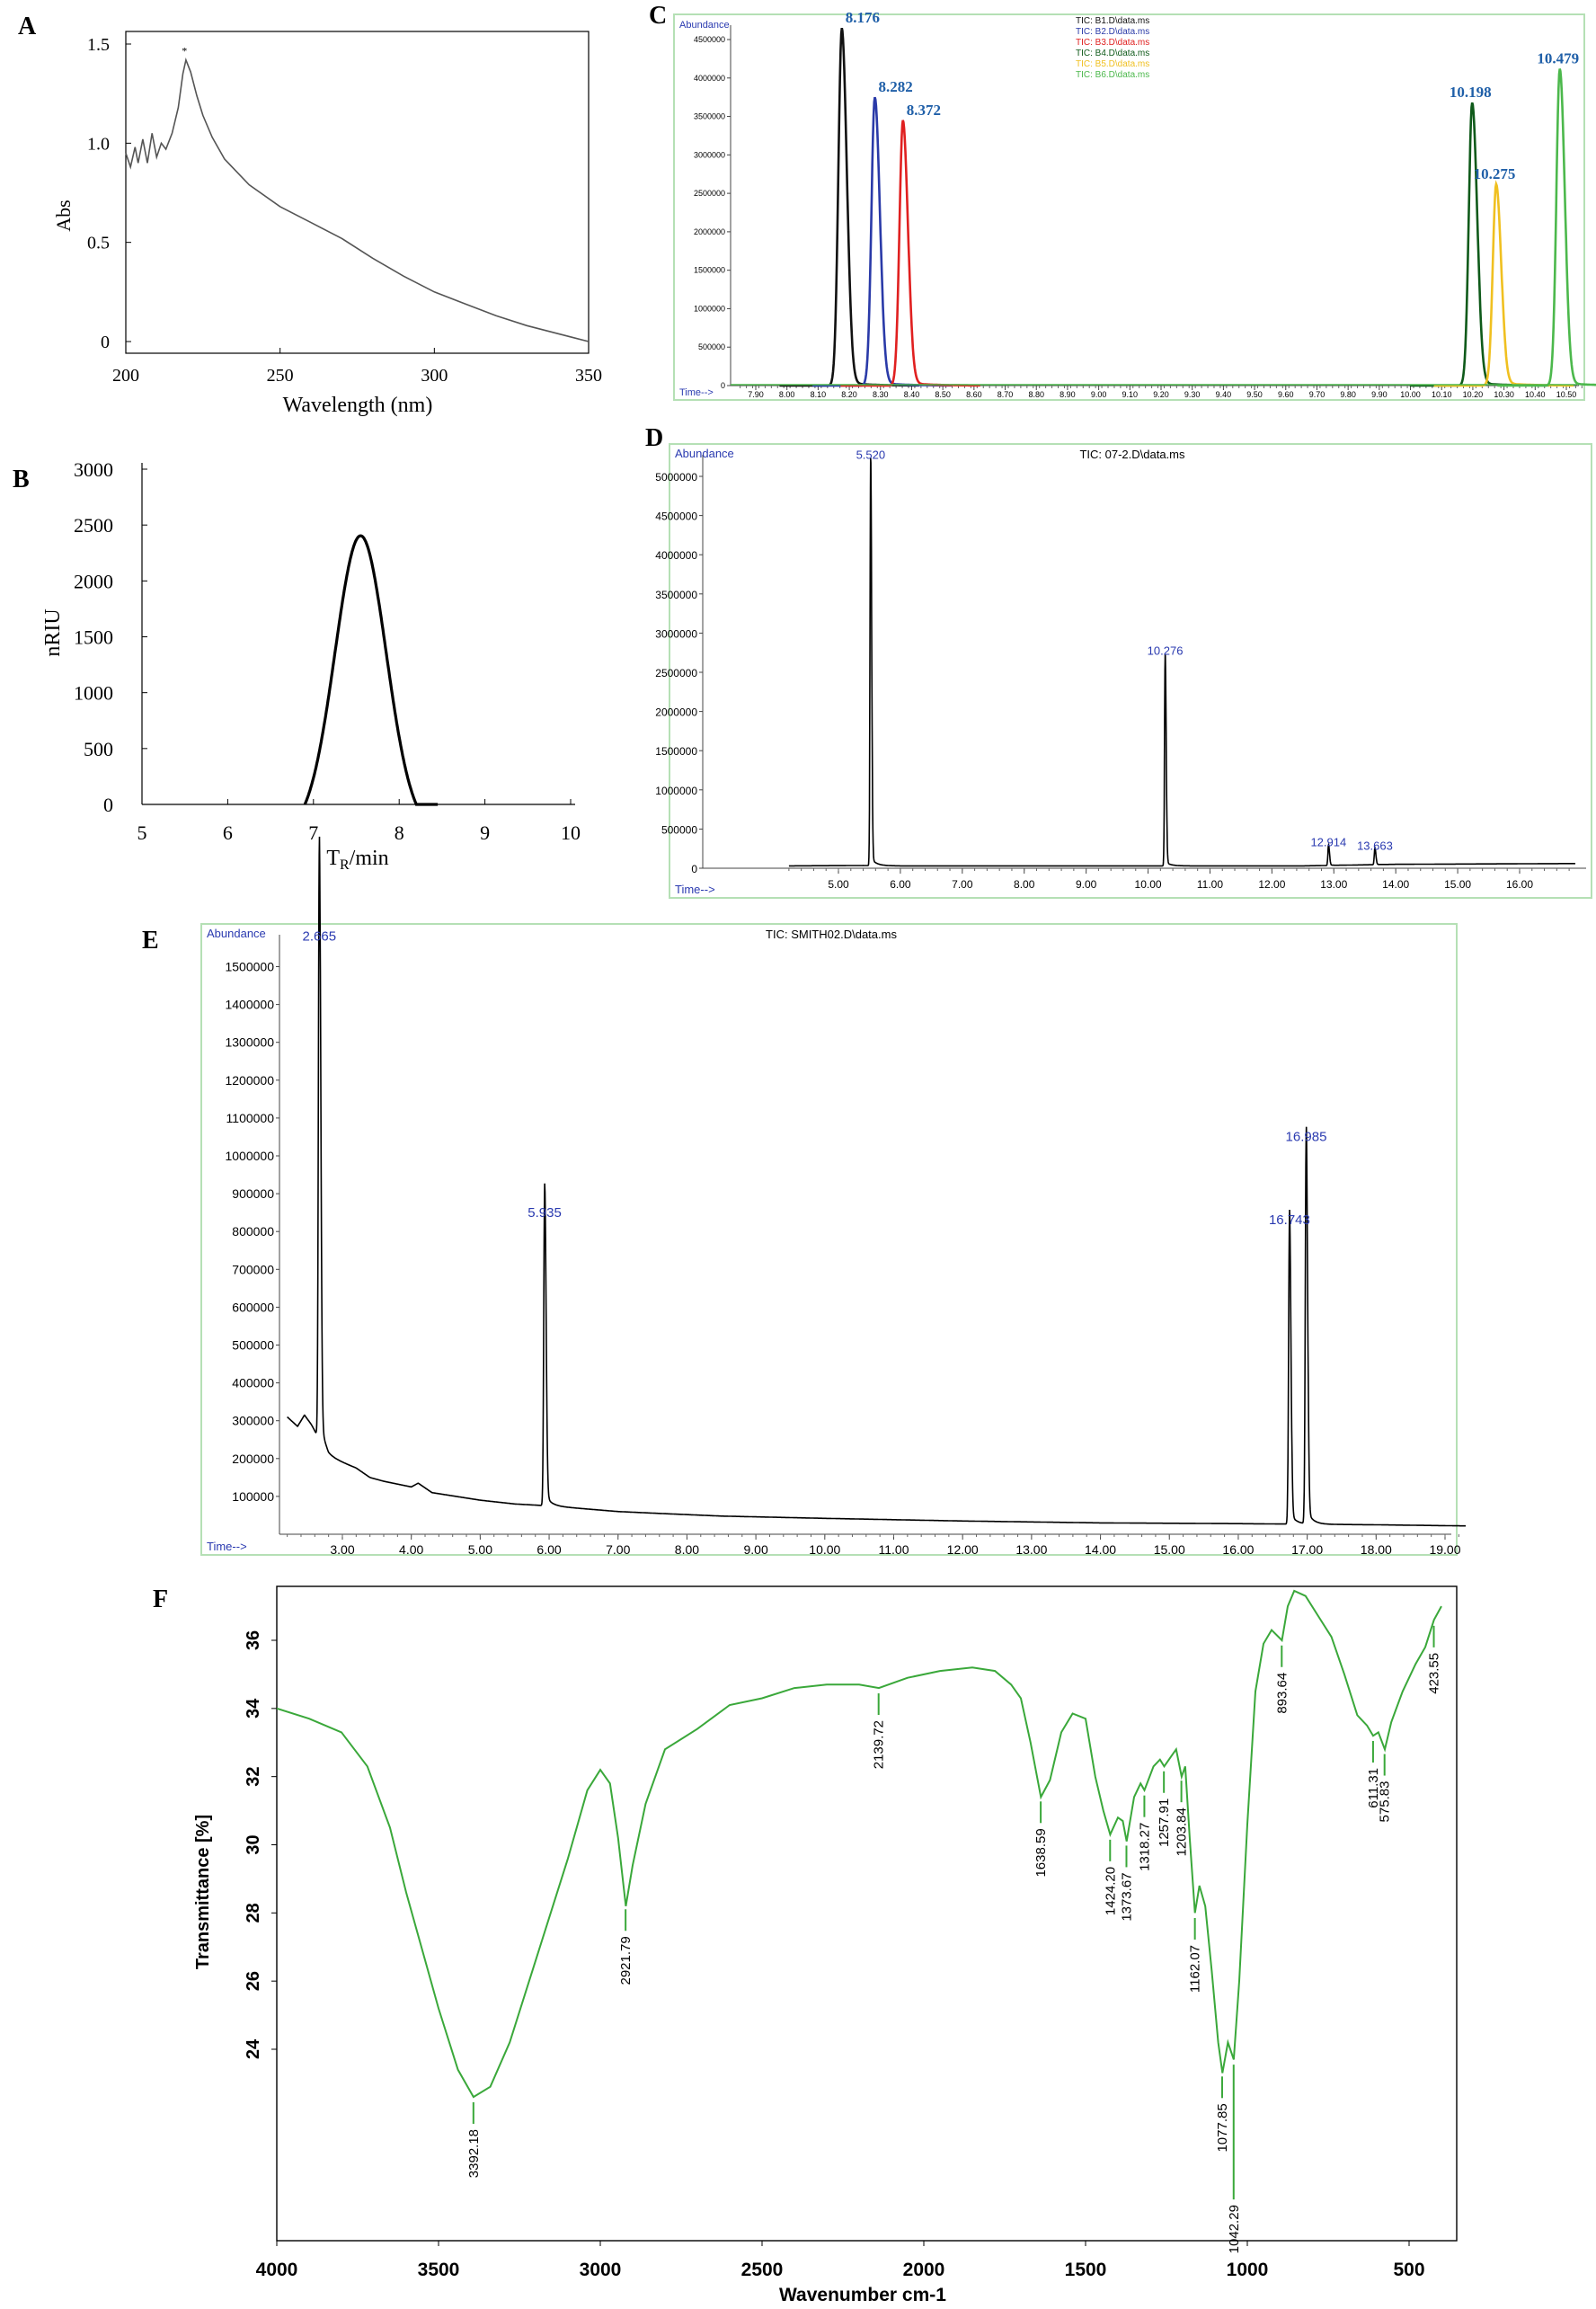 The image size is (1596, 2309). What do you see at coordinates (474, 2153) in the screenshot?
I see `peak-label: 3392.18` at bounding box center [474, 2153].